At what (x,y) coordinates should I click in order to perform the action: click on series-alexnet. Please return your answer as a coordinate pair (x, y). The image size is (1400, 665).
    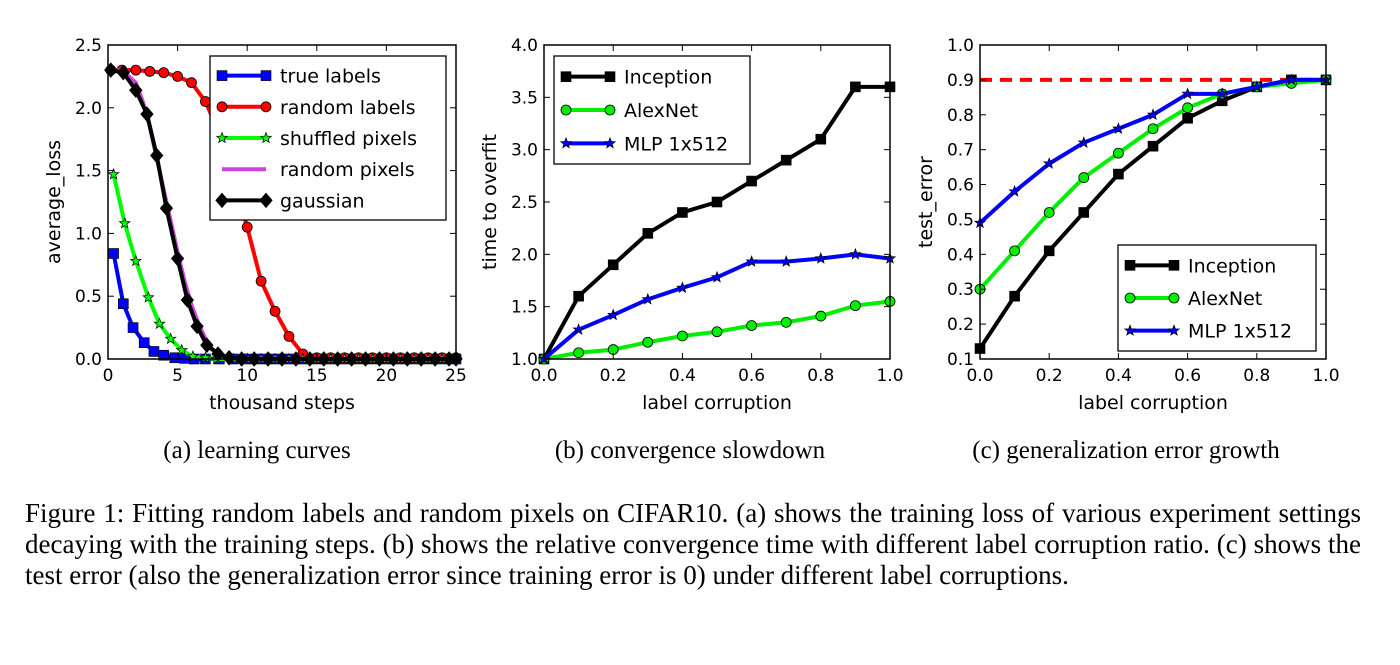
    Looking at the image, I should click on (717, 330).